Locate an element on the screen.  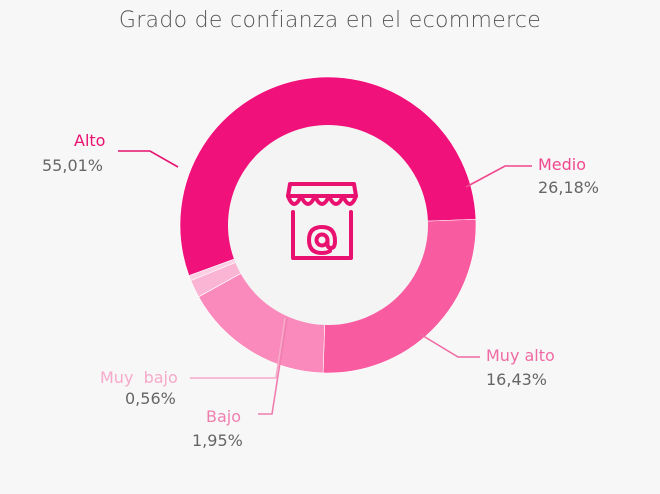
donut-hole is located at coordinates (328, 225).